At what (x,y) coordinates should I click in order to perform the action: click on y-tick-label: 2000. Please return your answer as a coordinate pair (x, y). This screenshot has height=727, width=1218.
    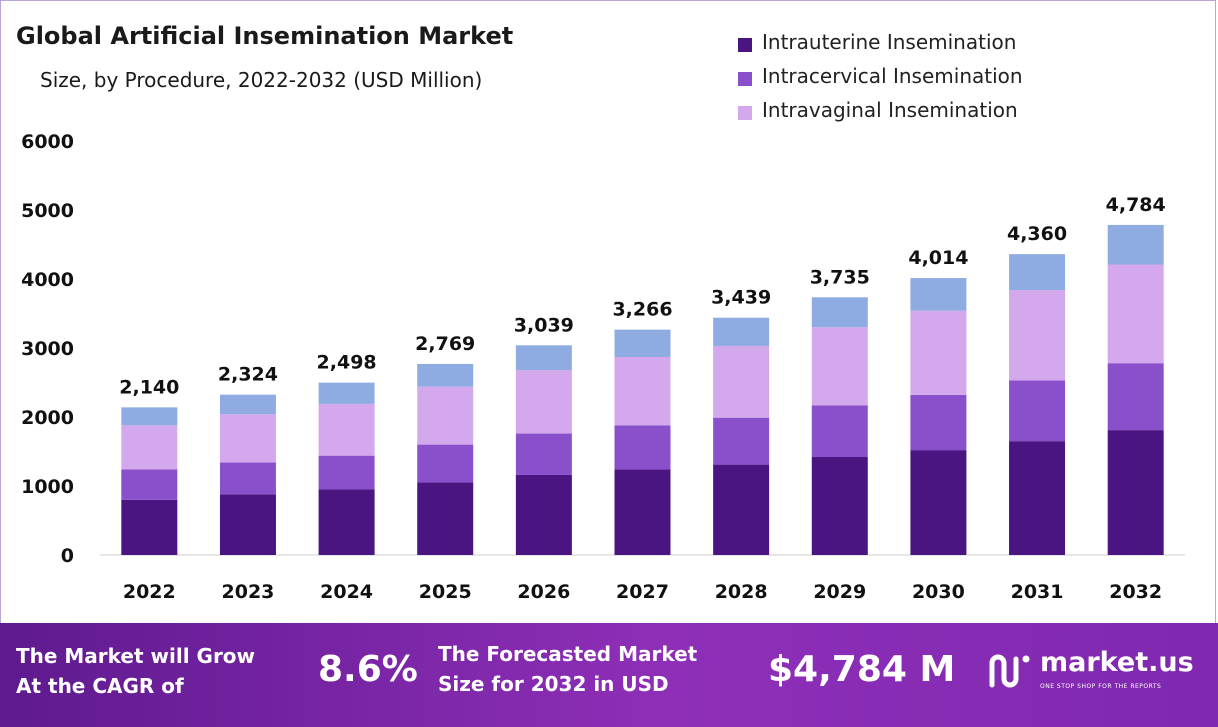
    Looking at the image, I should click on (47, 418).